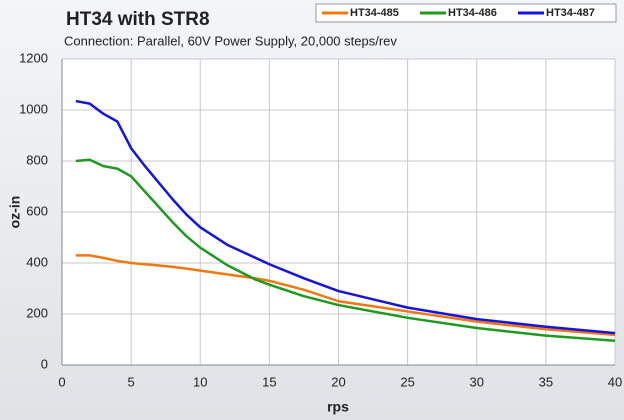 This screenshot has height=420, width=624. I want to click on x-tick-label: 30, so click(477, 381).